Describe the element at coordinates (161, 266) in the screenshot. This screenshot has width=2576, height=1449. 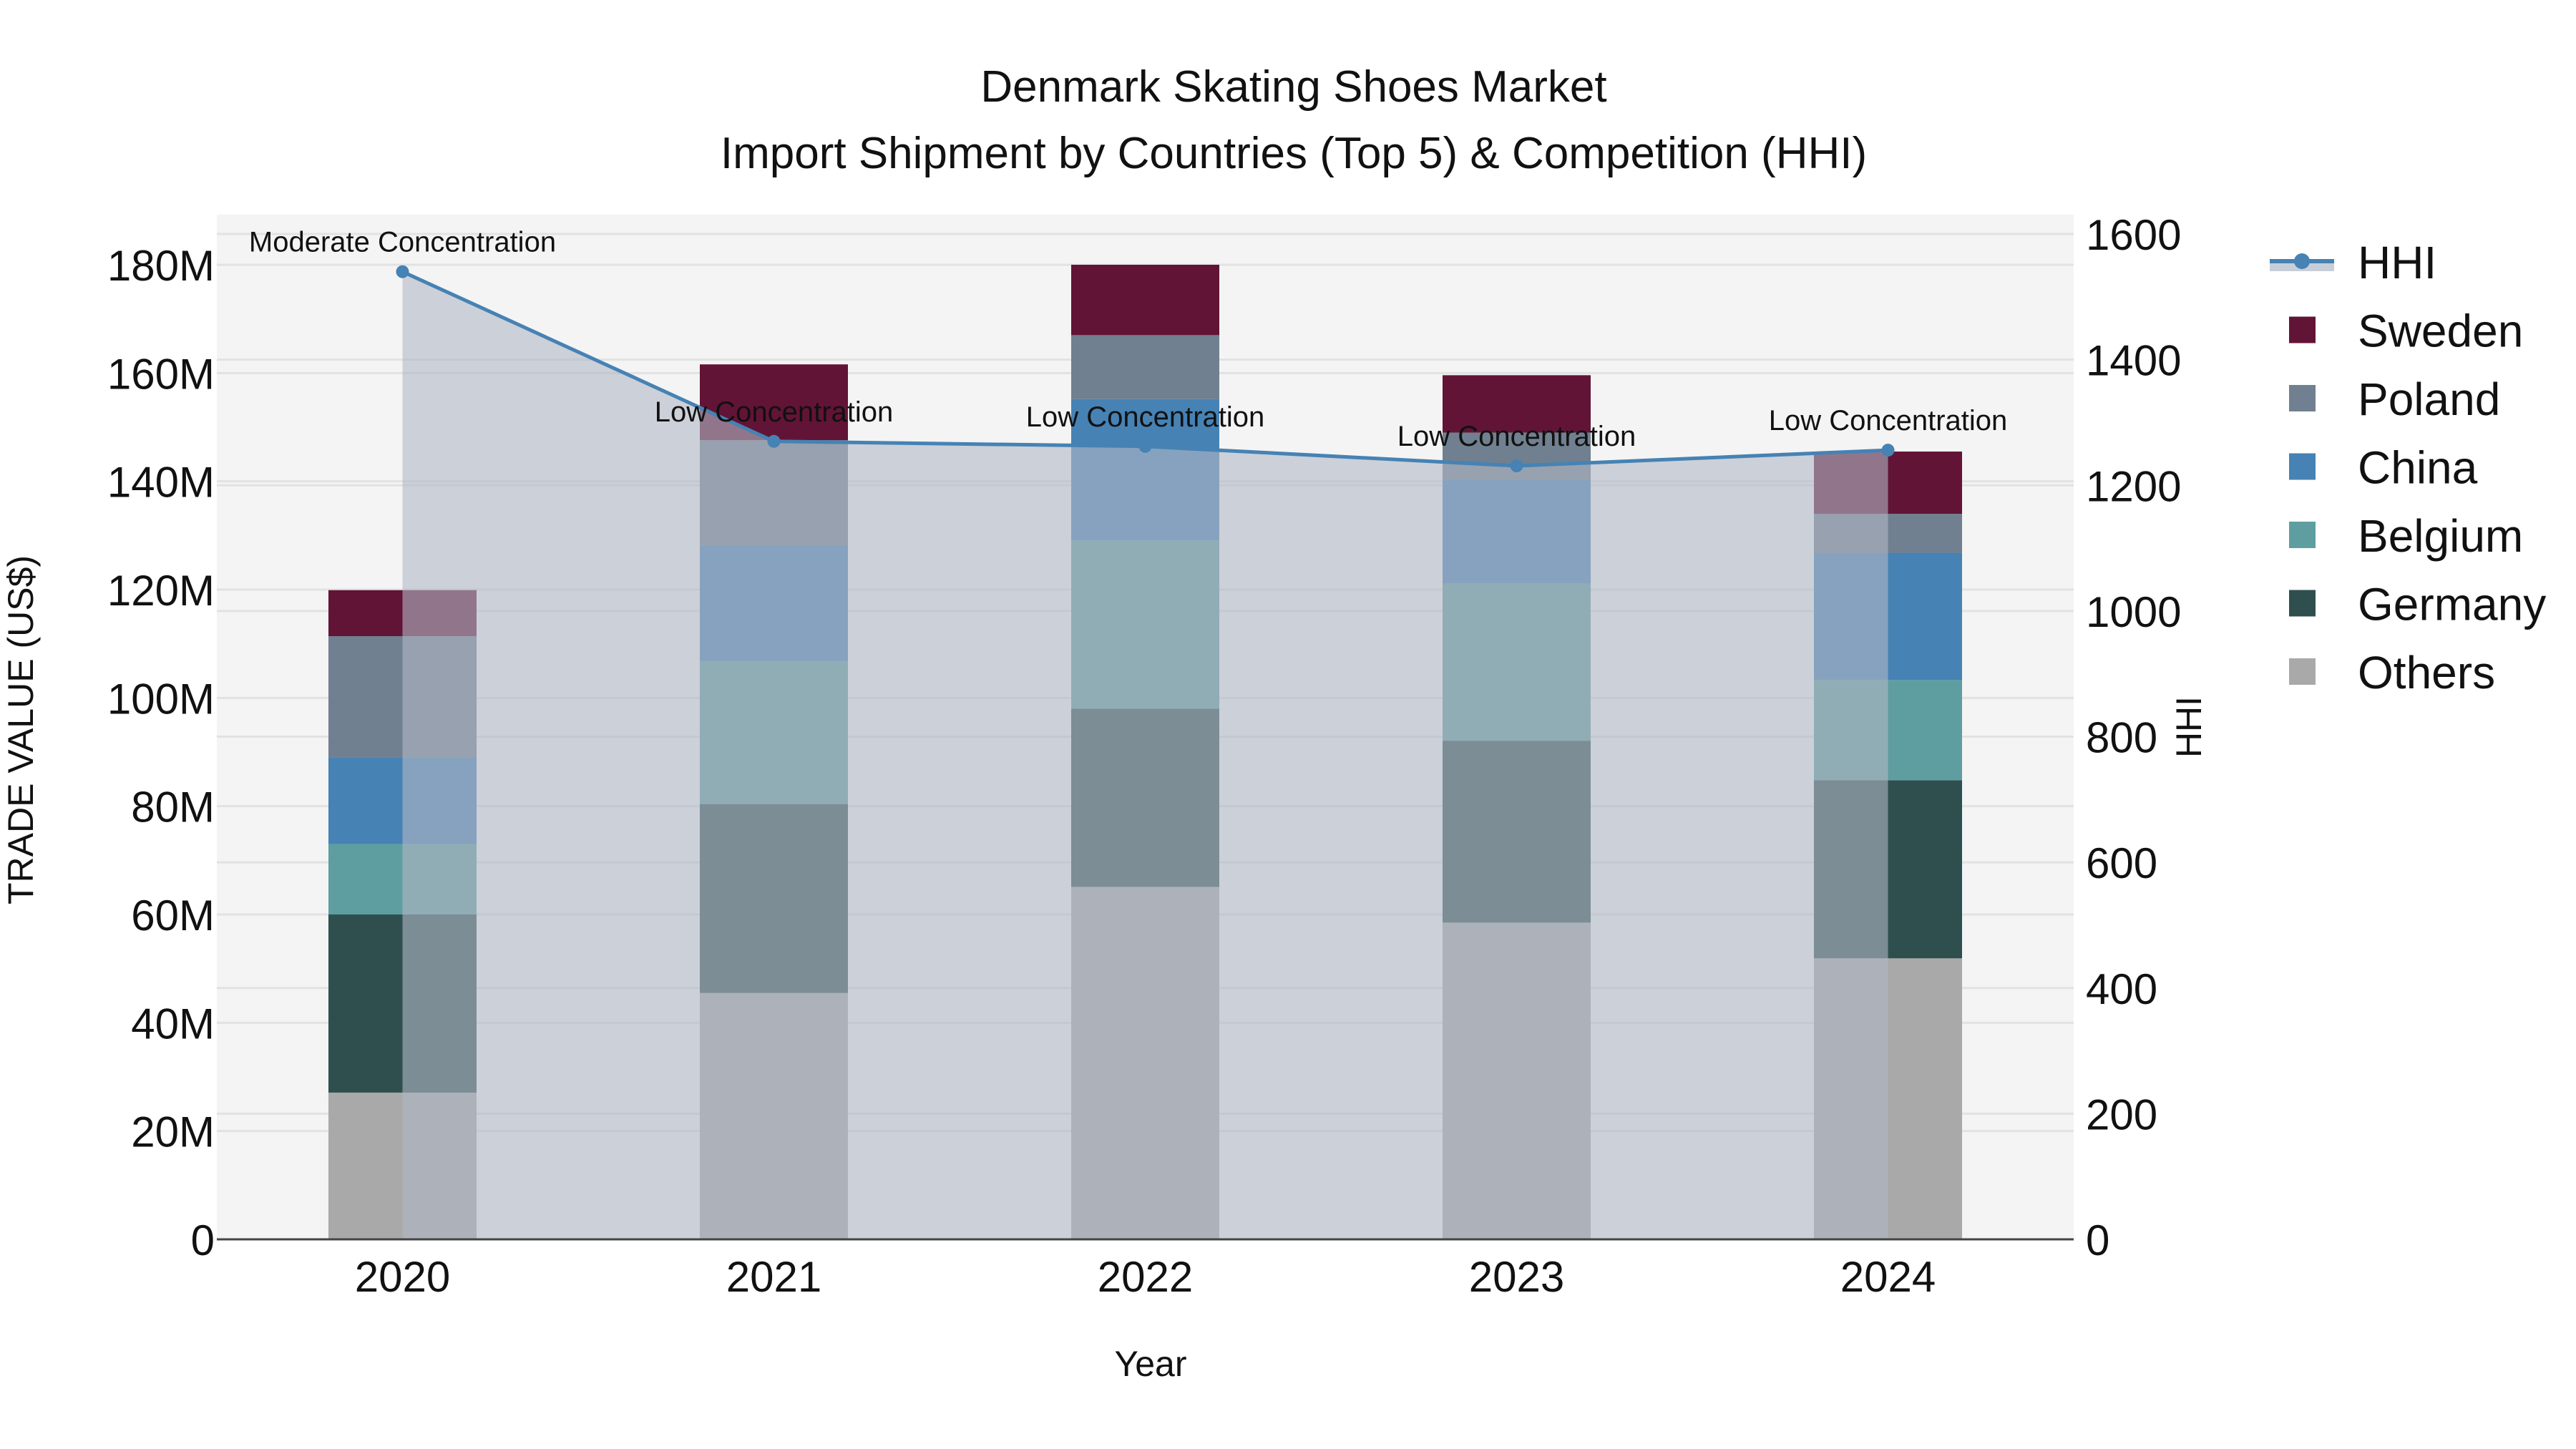
I see `y-left-tick: 180M` at that location.